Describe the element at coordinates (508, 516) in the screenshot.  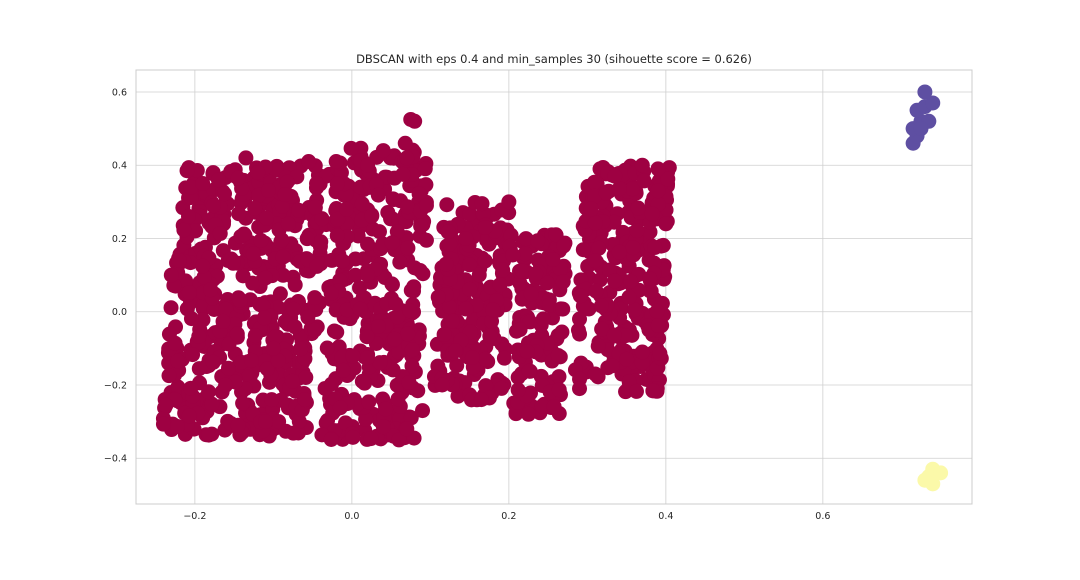
I see `x-tick-label: 0.2` at that location.